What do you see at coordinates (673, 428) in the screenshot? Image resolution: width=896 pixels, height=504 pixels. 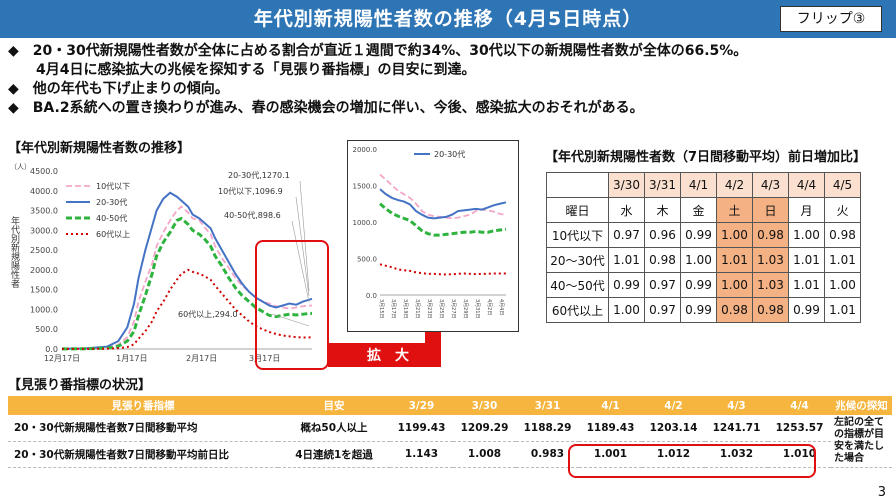 I see `indicator-value: 1203.14` at bounding box center [673, 428].